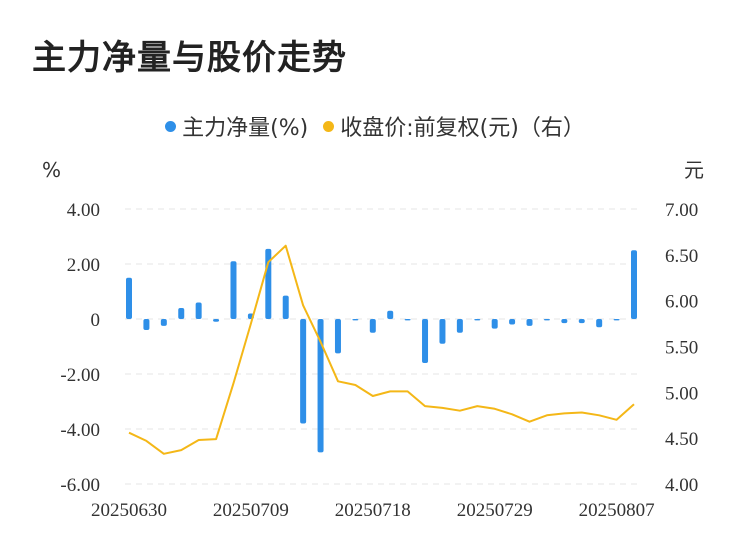 The height and width of the screenshot is (558, 750). I want to click on left-tick-label: -4.00, so click(80, 430).